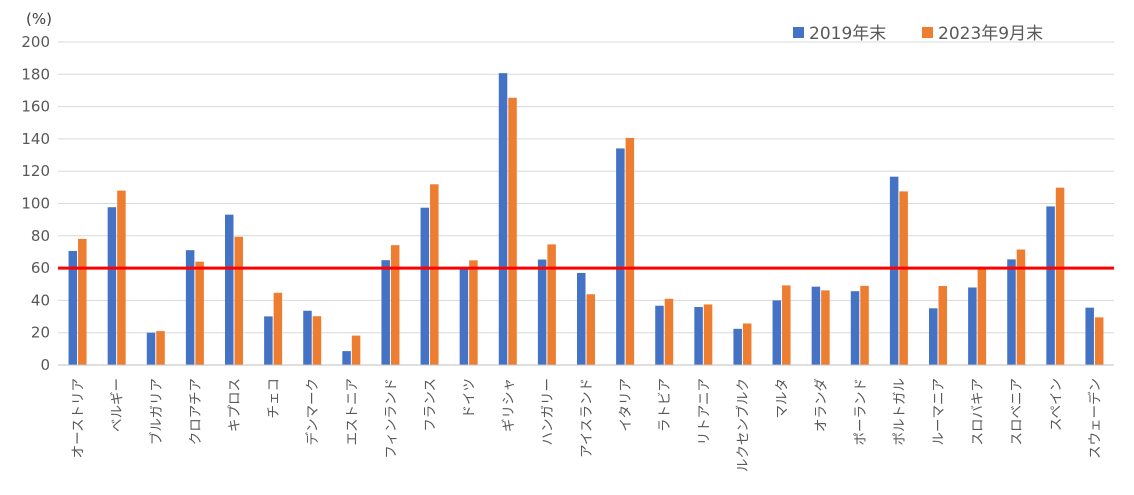  What do you see at coordinates (990, 34) in the screenshot?
I see `legend-label-2: 2023年9月末` at bounding box center [990, 34].